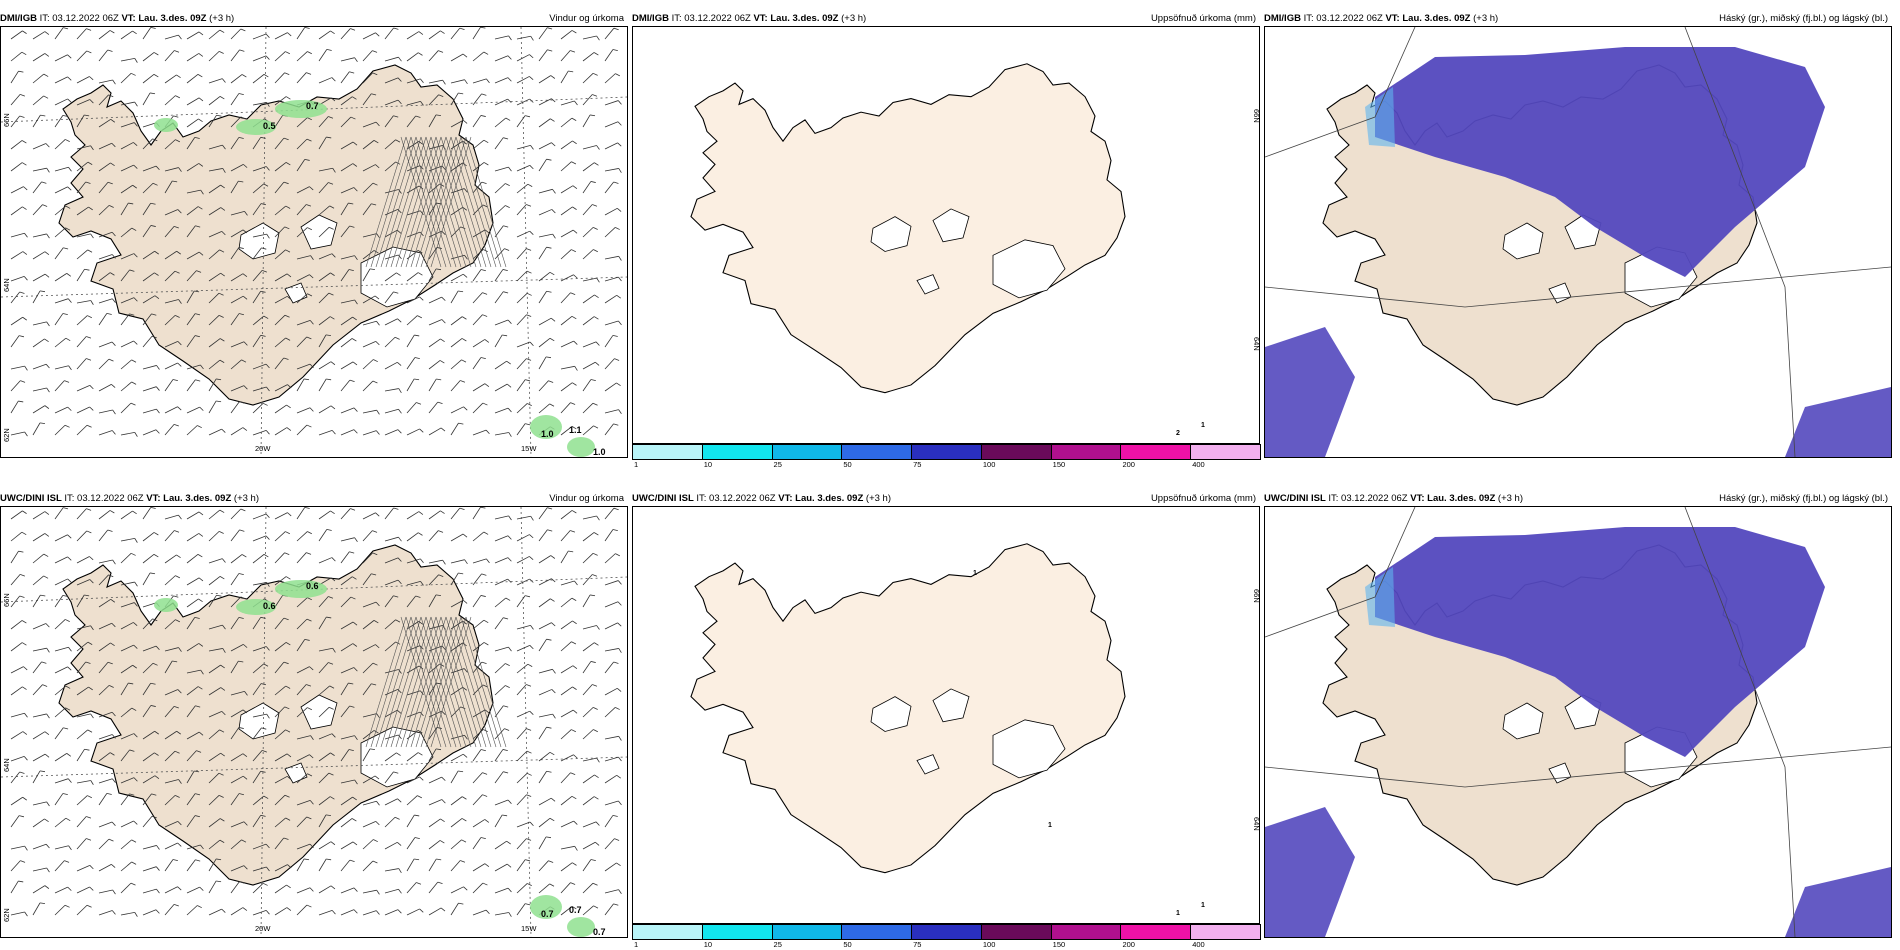 The image size is (1900, 950). Describe the element at coordinates (1086, 452) in the screenshot. I see `colorbar-swatch` at that location.